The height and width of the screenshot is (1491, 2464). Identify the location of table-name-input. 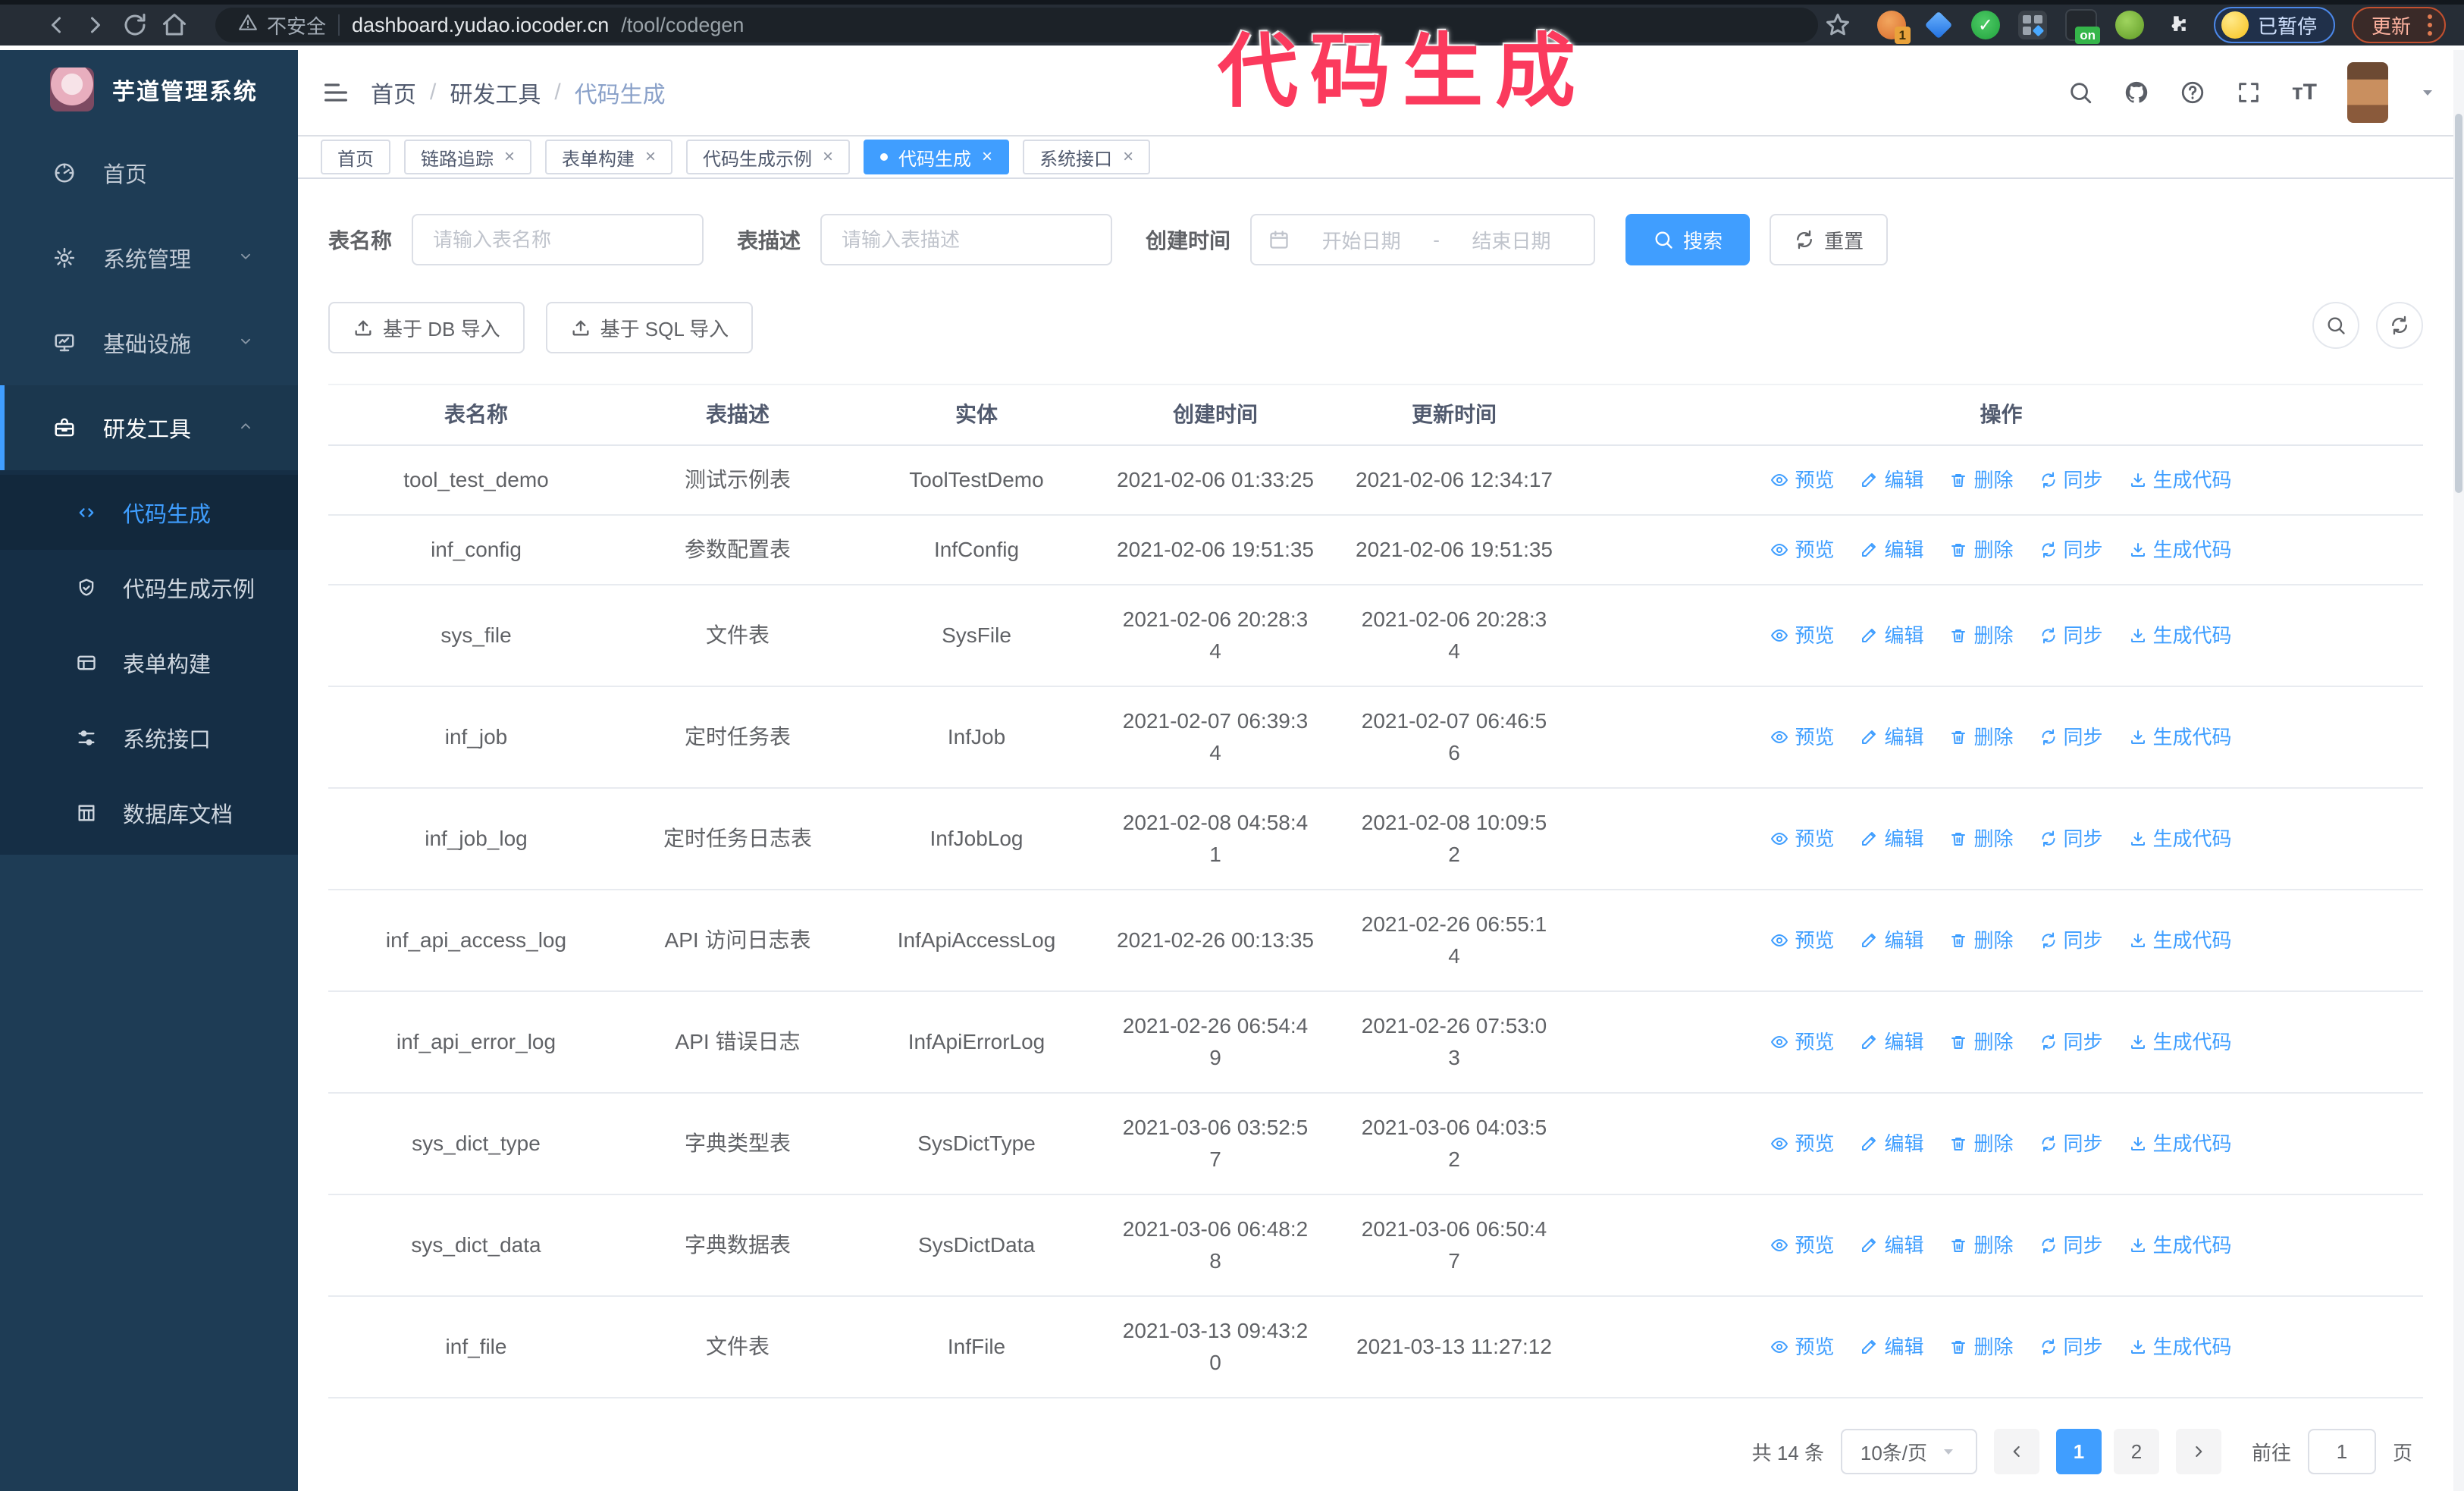
(558, 239).